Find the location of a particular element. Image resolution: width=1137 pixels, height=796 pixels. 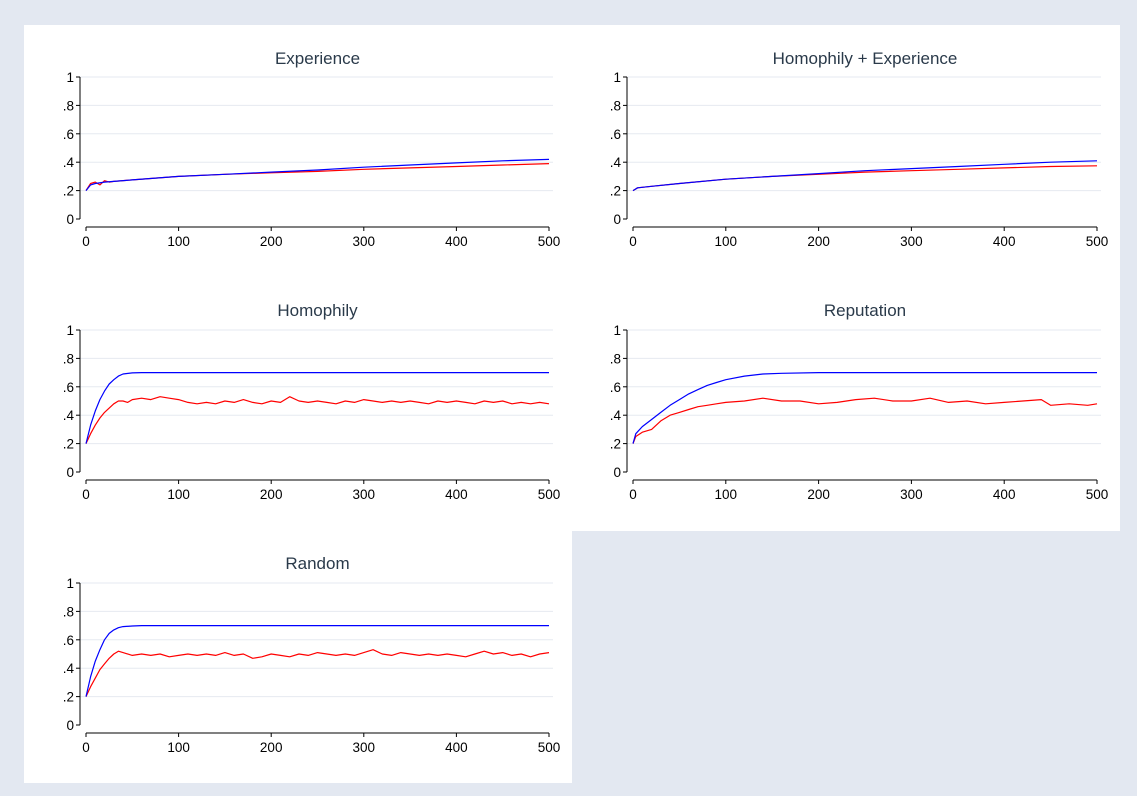

chart-title: Homophily + Experience is located at coordinates (865, 58).